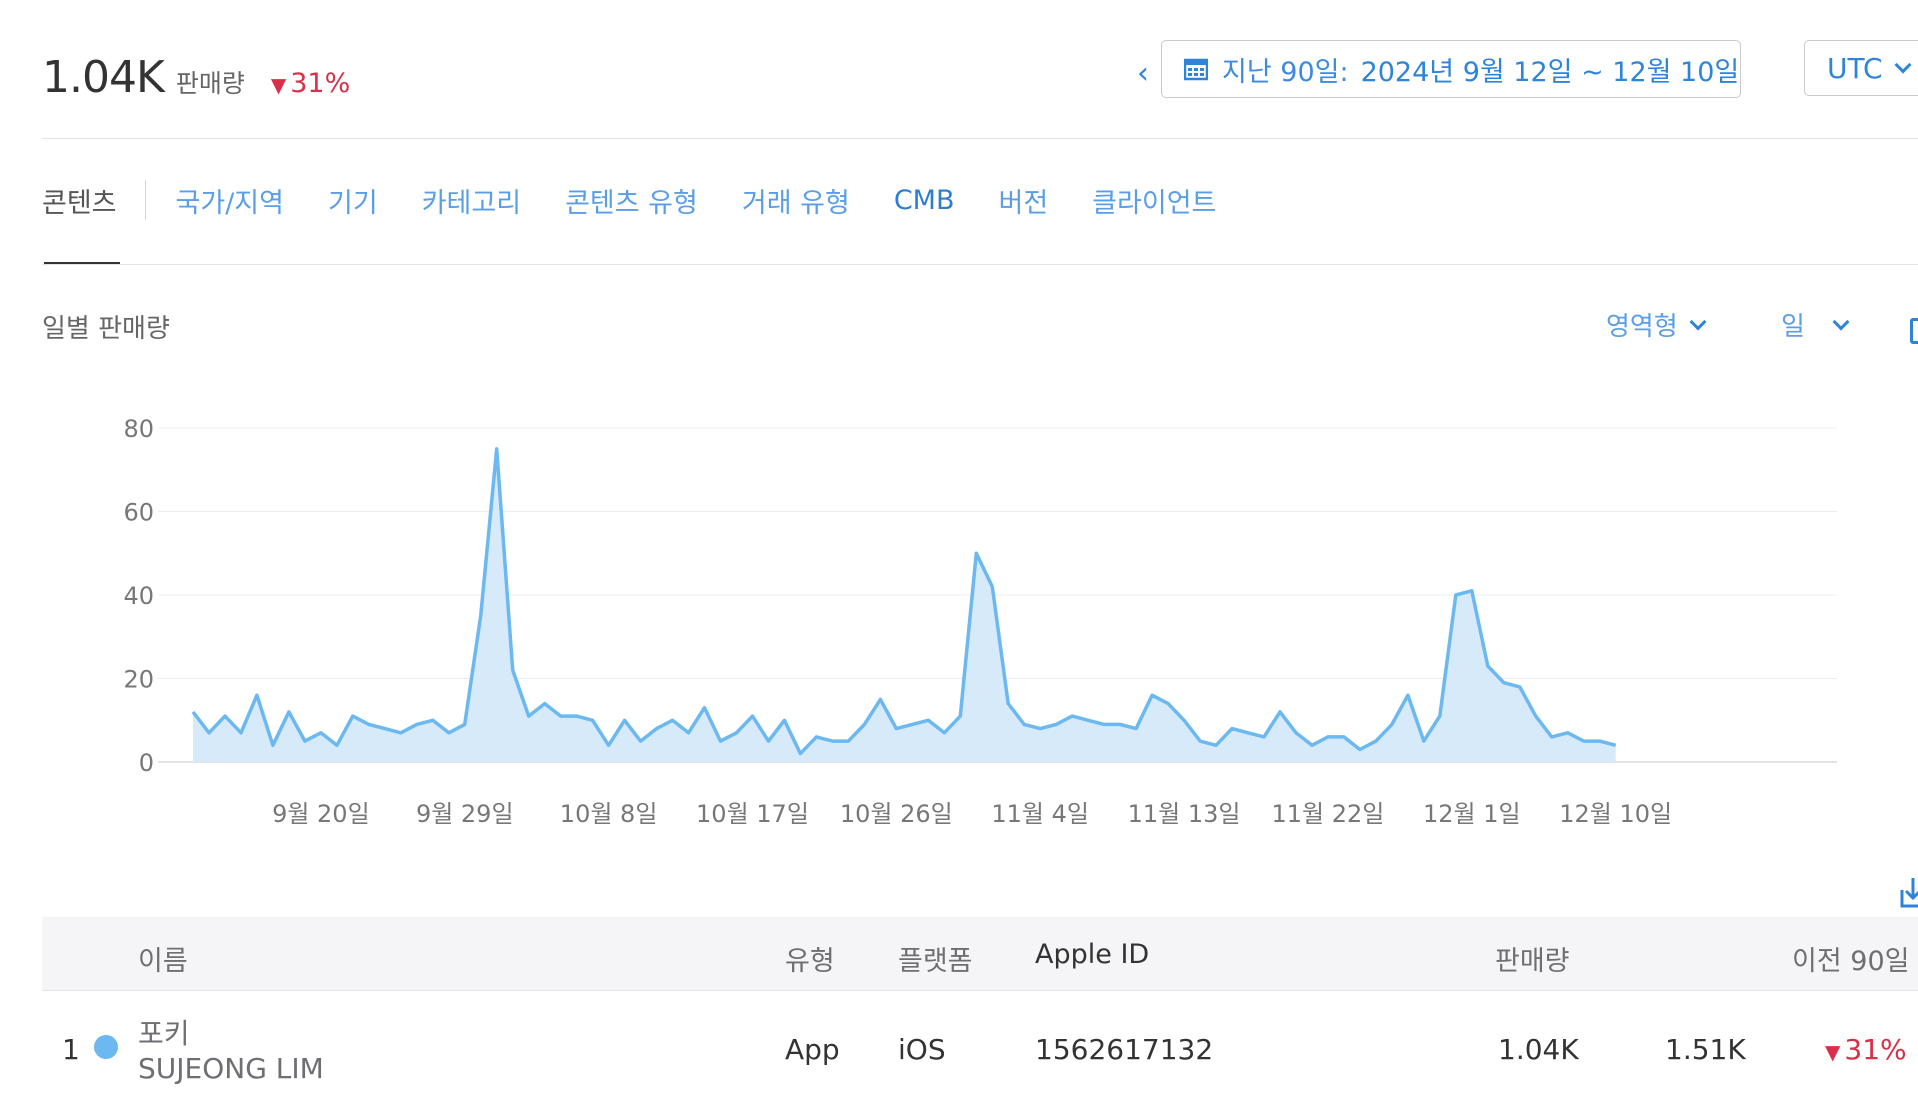 Image resolution: width=1918 pixels, height=1102 pixels. I want to click on timezone-label: UTC, so click(1855, 68).